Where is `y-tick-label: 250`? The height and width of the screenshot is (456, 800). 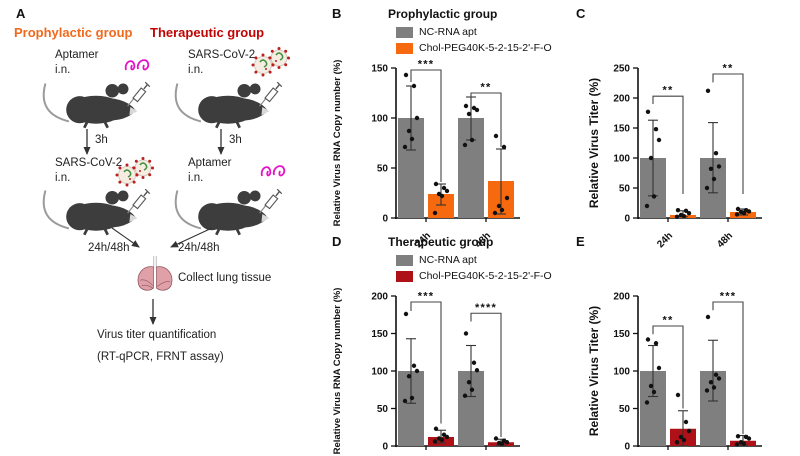
y-tick-label: 250 is located at coordinates (621, 69).